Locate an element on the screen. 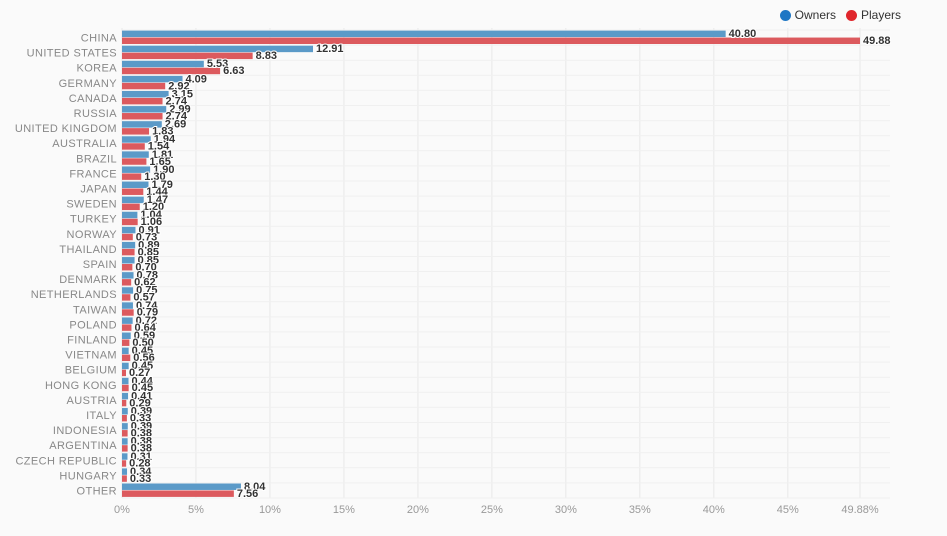 The height and width of the screenshot is (536, 947). legend-players-dot is located at coordinates (851, 15).